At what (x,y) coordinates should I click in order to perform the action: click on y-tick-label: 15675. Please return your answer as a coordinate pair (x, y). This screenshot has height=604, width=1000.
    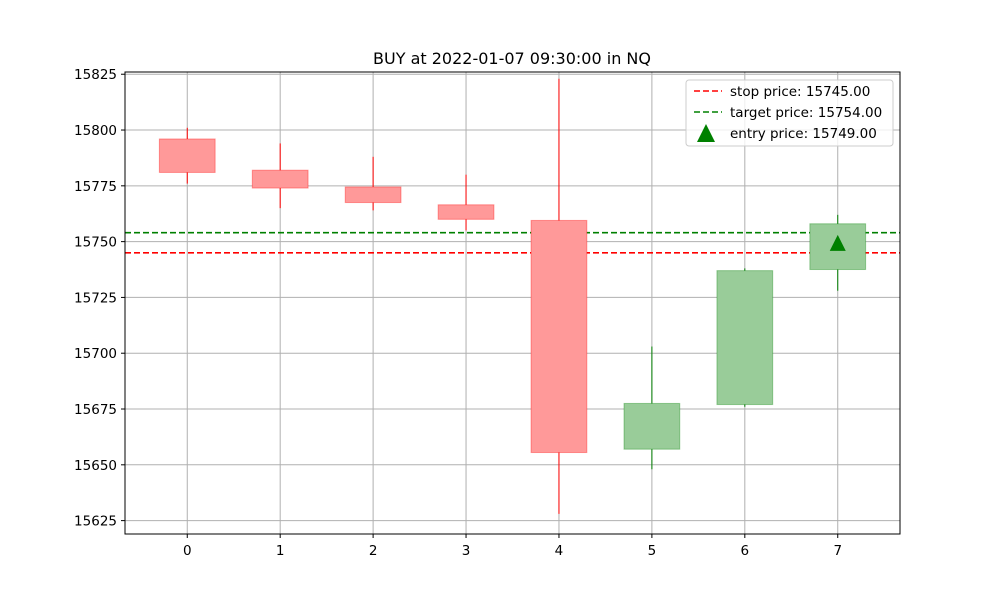
    Looking at the image, I should click on (95, 410).